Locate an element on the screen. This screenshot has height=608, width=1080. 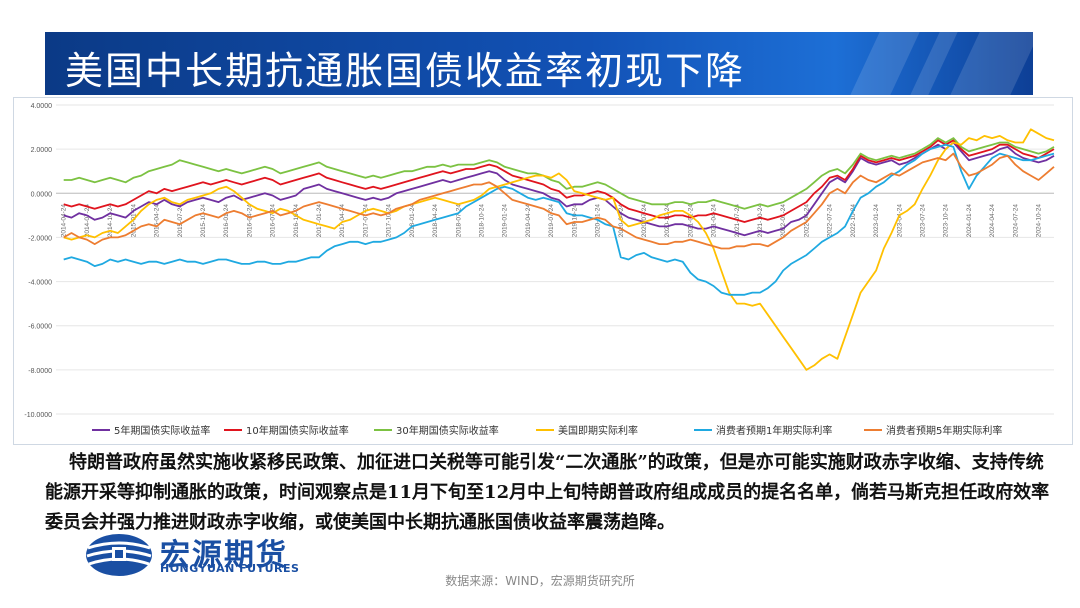
y-tick-label: -2.0000 is located at coordinates (40, 238).